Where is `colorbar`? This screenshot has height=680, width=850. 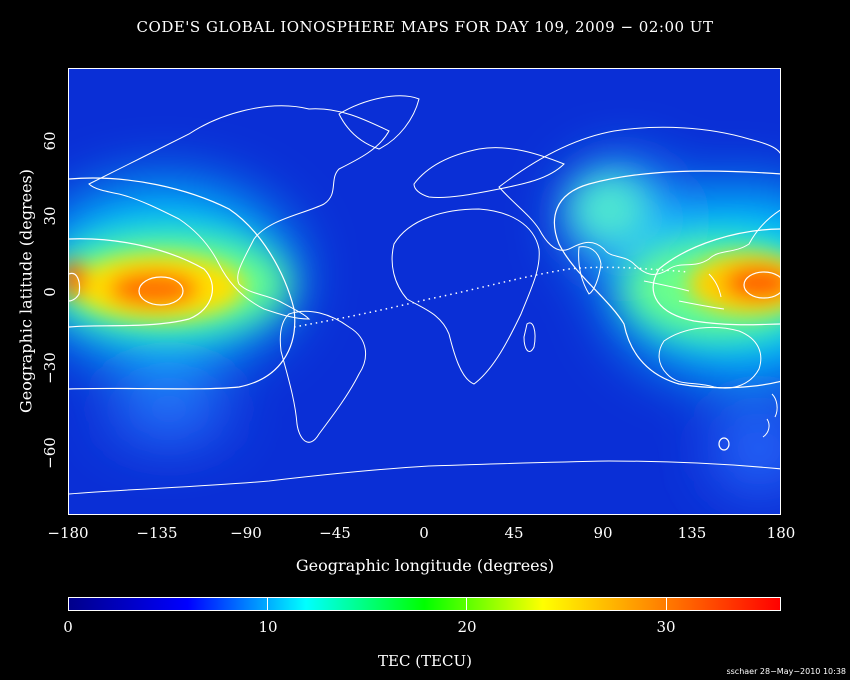
colorbar is located at coordinates (424, 604).